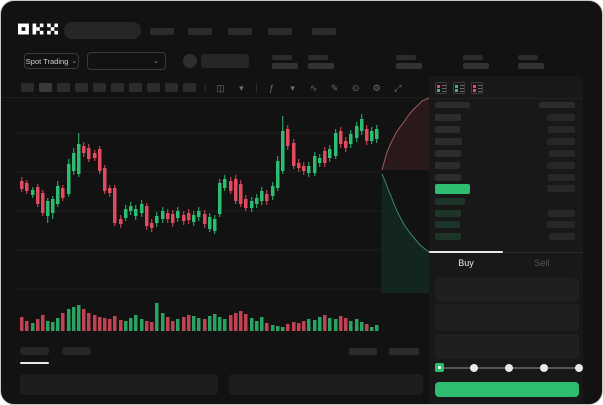 The height and width of the screenshot is (405, 603). I want to click on bottom-tab-orders, so click(34, 351).